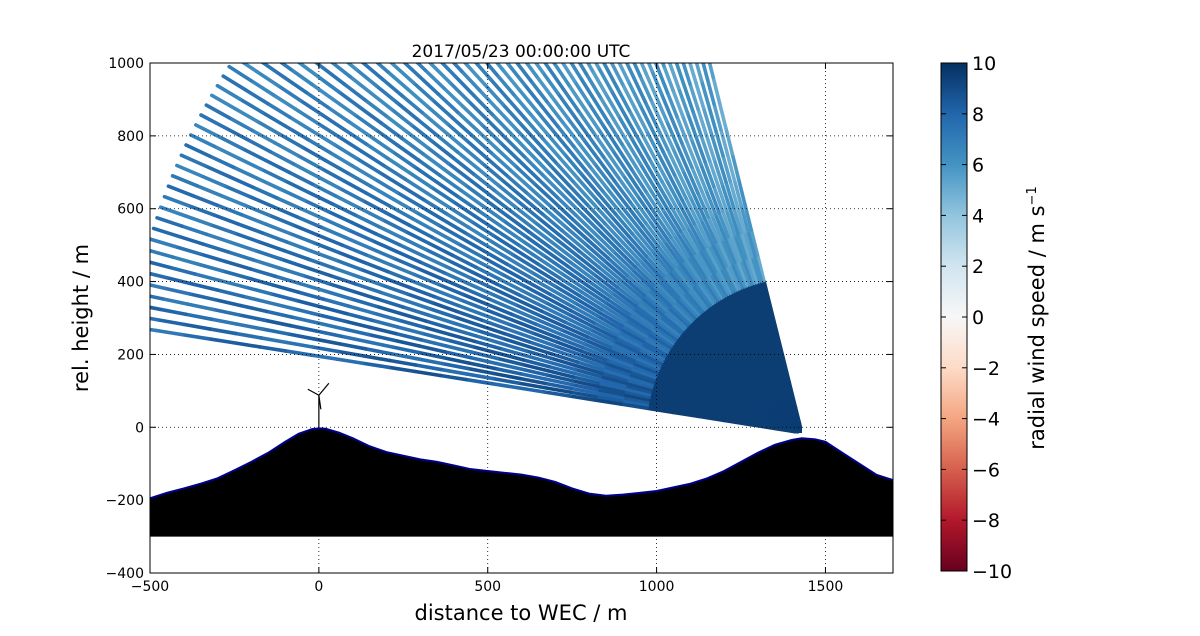  What do you see at coordinates (521, 52) in the screenshot?
I see `chart-title: 2017/05/23 00:00:00 UTC` at bounding box center [521, 52].